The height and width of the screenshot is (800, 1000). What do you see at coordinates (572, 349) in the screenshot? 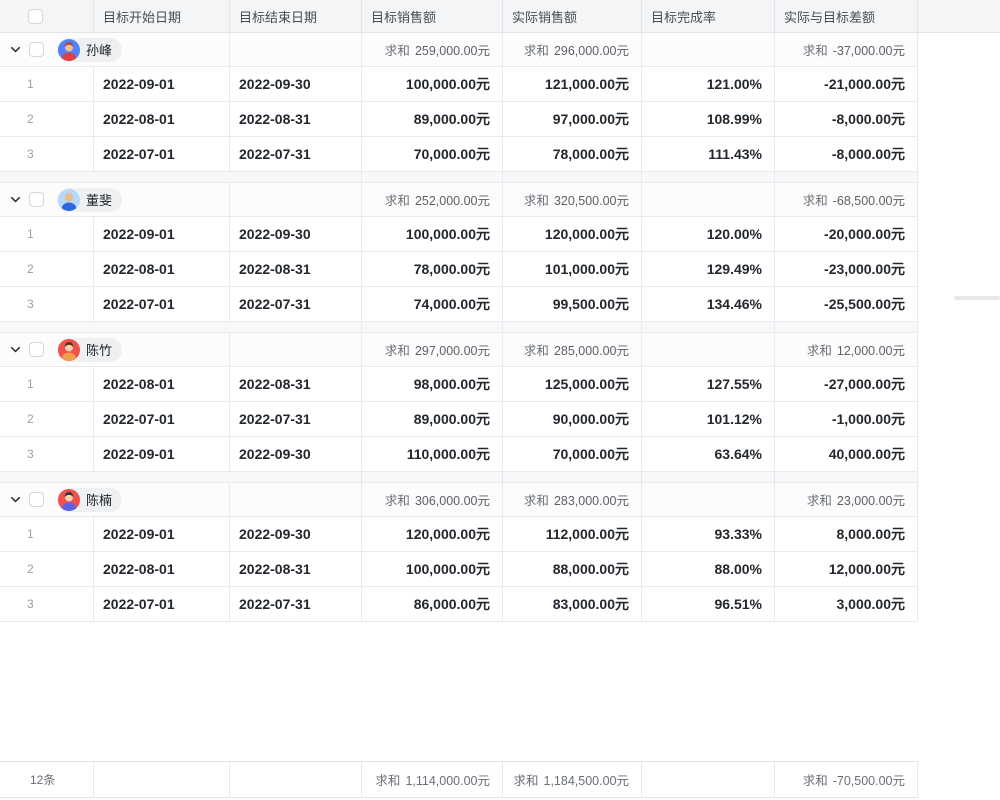
I see `group-sum-actual: 求和 285,000.00元` at bounding box center [572, 349].